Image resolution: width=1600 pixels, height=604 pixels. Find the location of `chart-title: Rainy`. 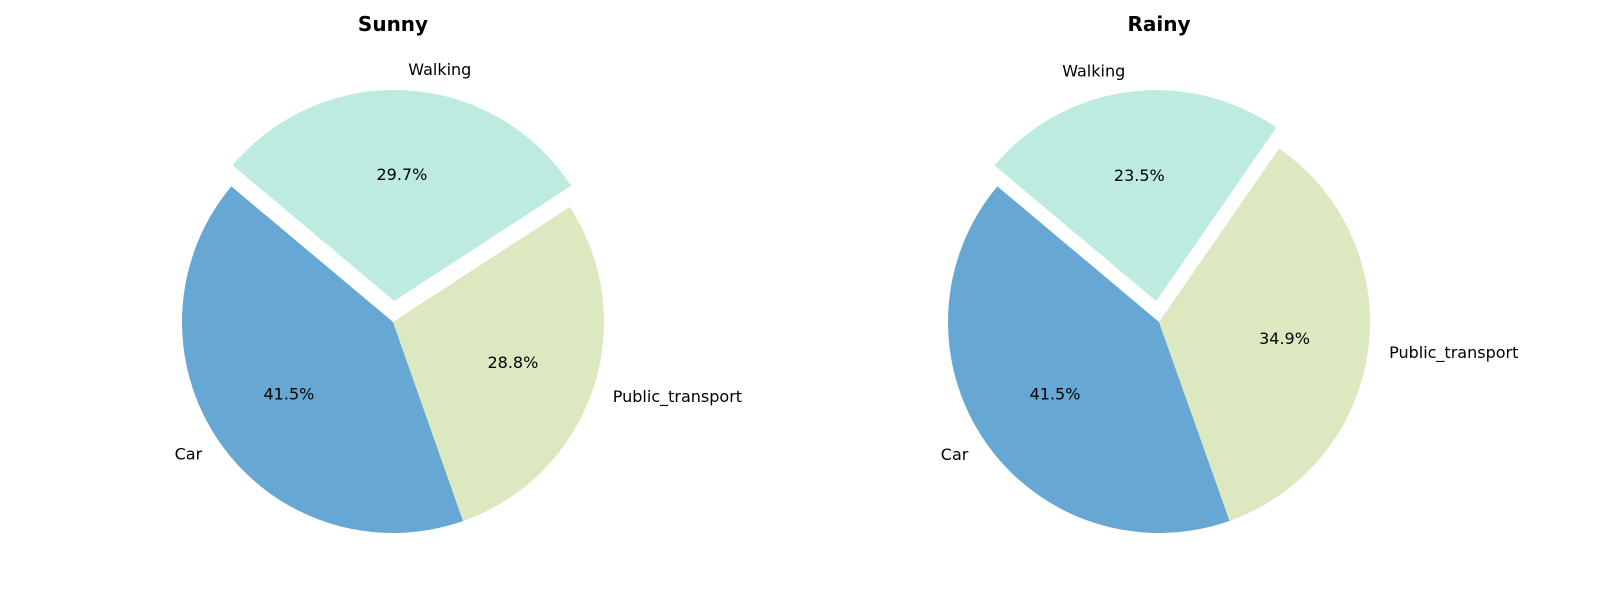

chart-title: Rainy is located at coordinates (1158, 24).